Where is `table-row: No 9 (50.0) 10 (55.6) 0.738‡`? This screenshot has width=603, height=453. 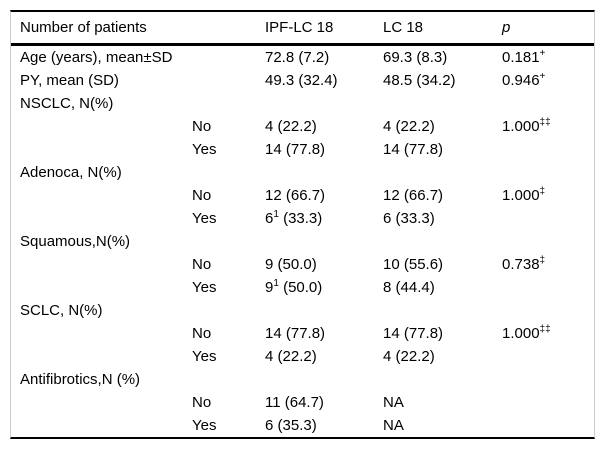
table-row: No 9 (50.0) 10 (55.6) 0.738‡ is located at coordinates (302, 264).